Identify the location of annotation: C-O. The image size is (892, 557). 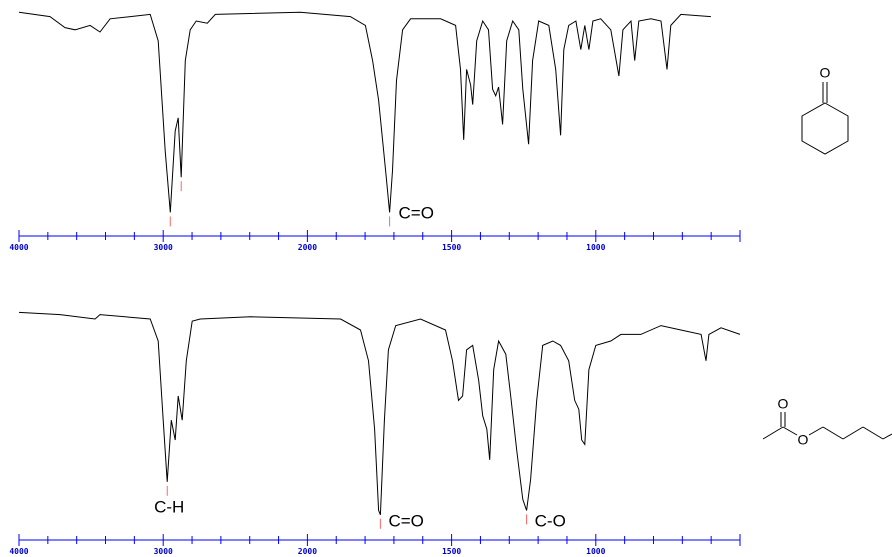
(550, 520).